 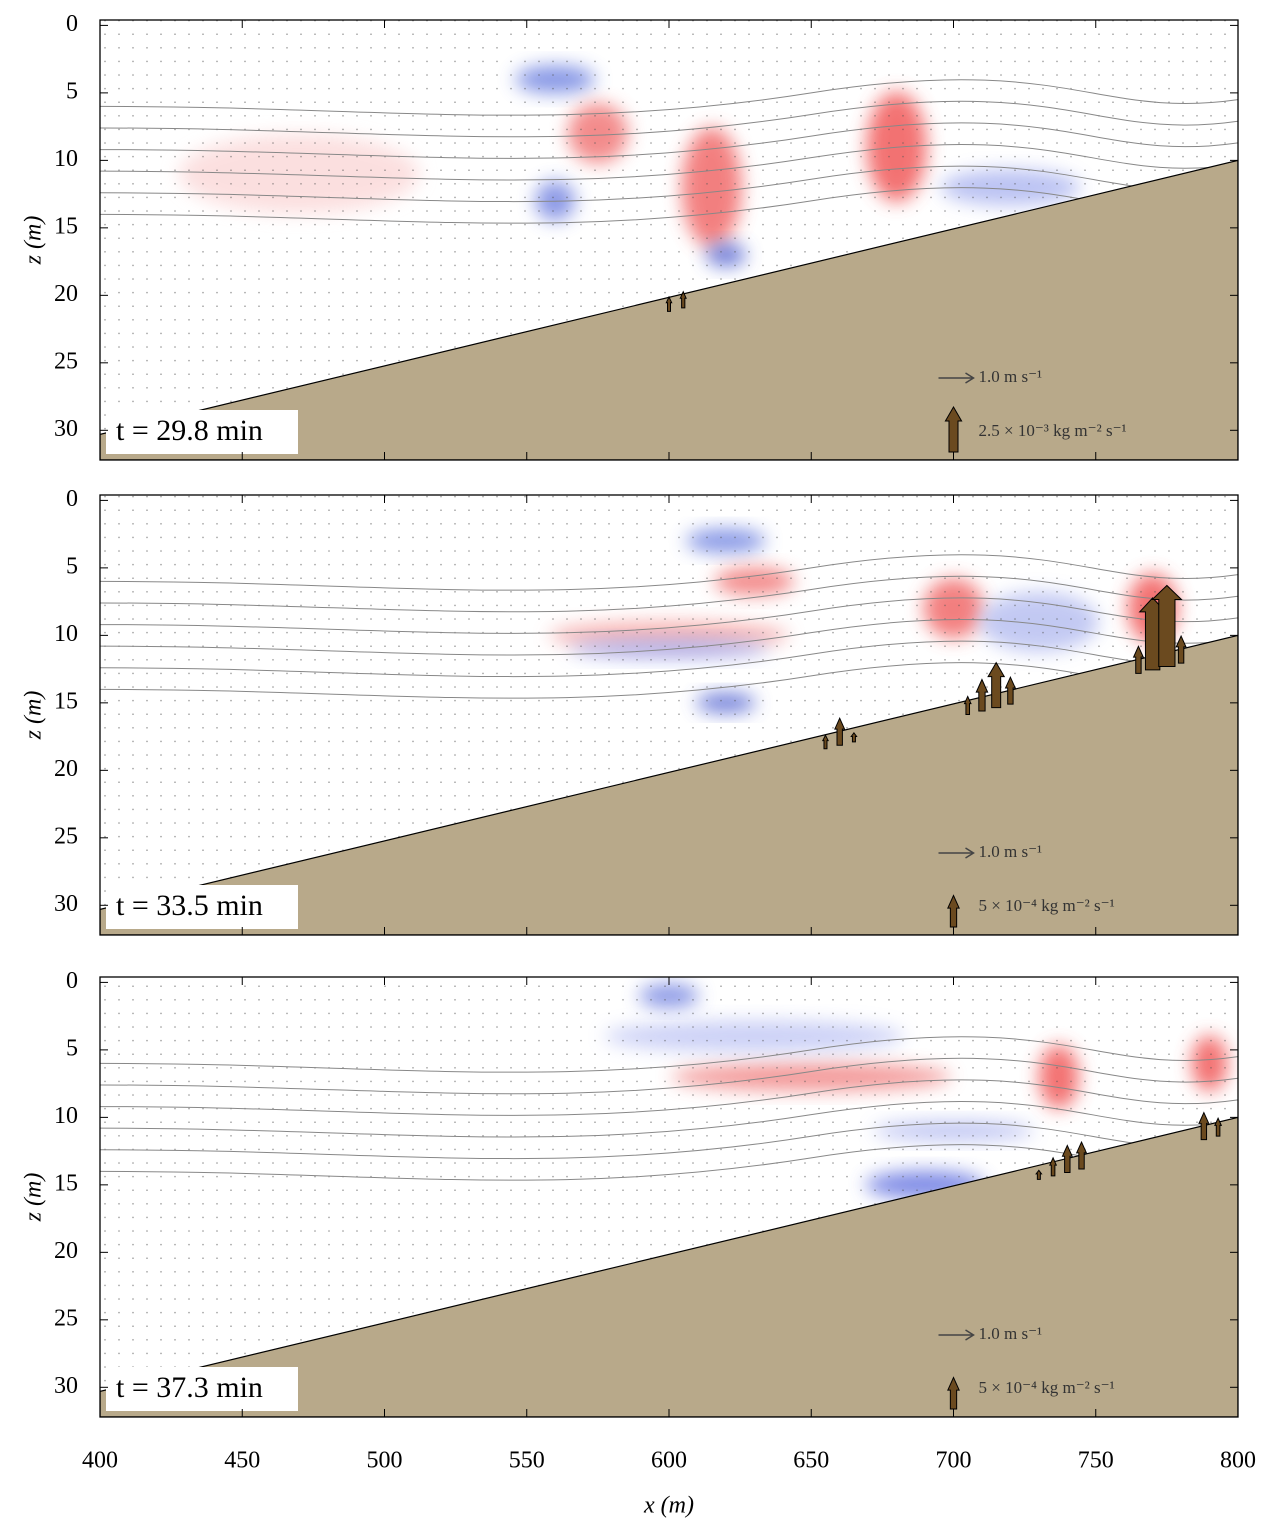 What do you see at coordinates (189, 905) in the screenshot?
I see `time-label: t = 33.5 min` at bounding box center [189, 905].